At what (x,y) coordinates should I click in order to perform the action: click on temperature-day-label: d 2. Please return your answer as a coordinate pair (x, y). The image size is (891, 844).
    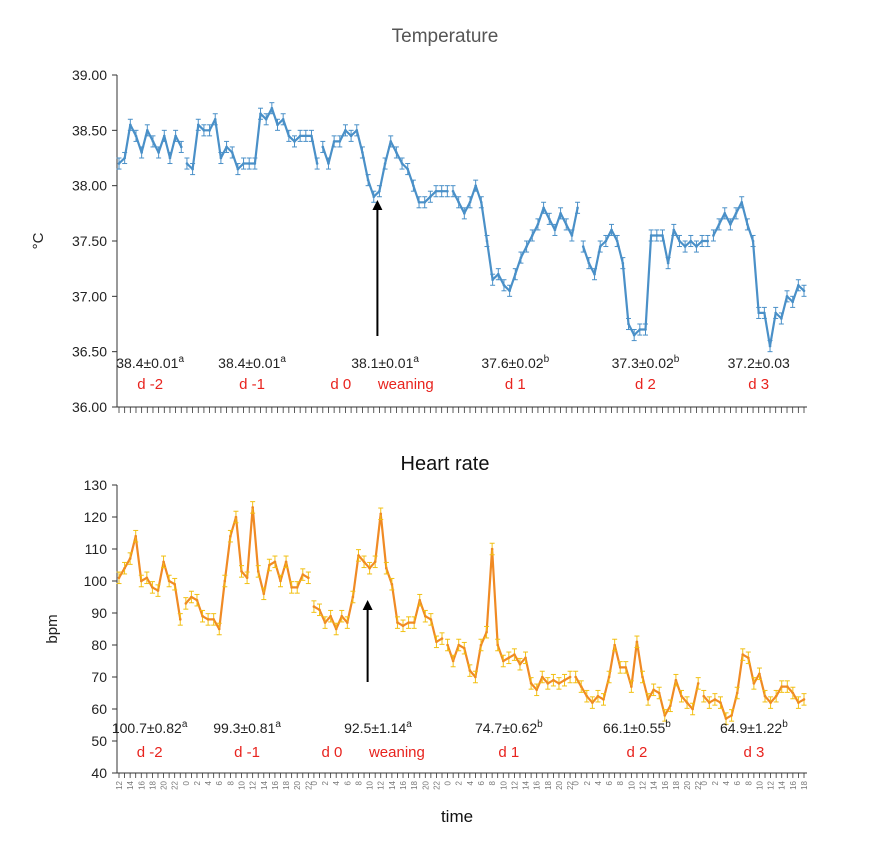
    Looking at the image, I should click on (645, 384).